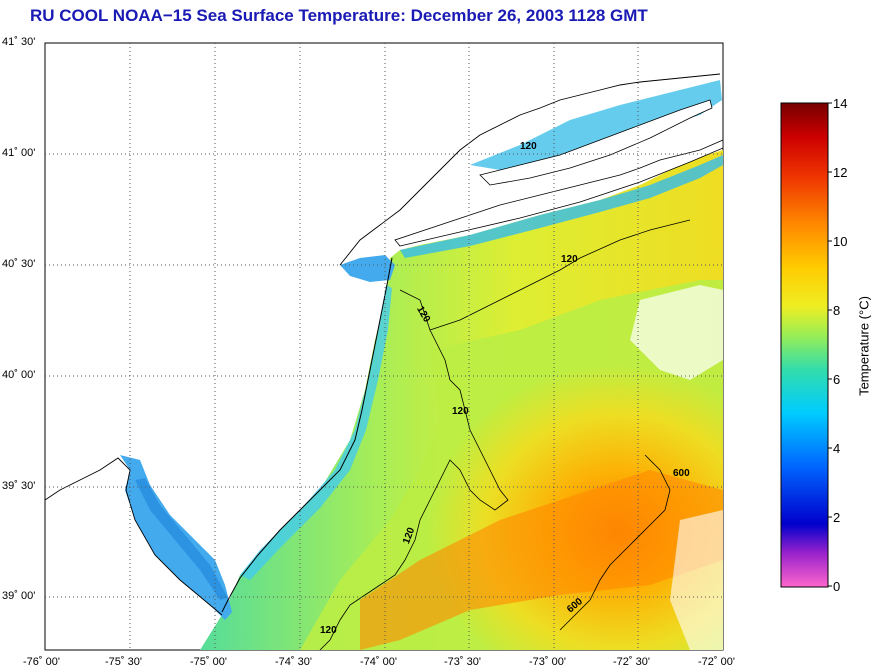  I want to click on lon-label: -74˚ 00', so click(378, 662).